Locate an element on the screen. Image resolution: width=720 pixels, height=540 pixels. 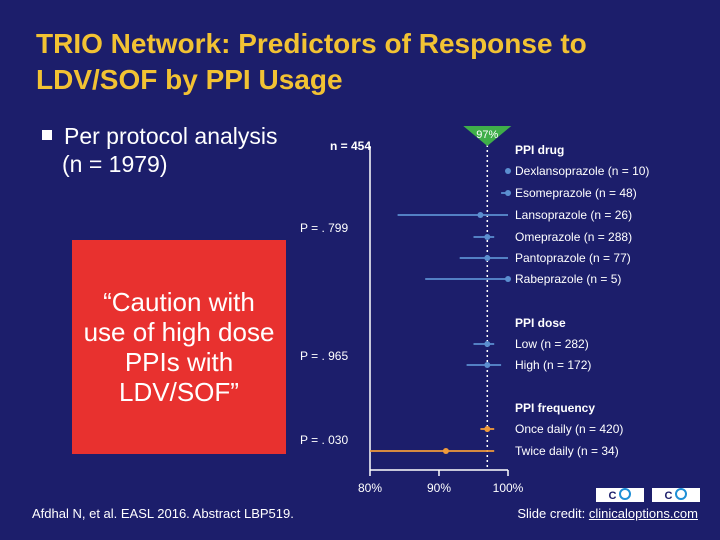
group-header: PPI dose is located at coordinates (540, 323).